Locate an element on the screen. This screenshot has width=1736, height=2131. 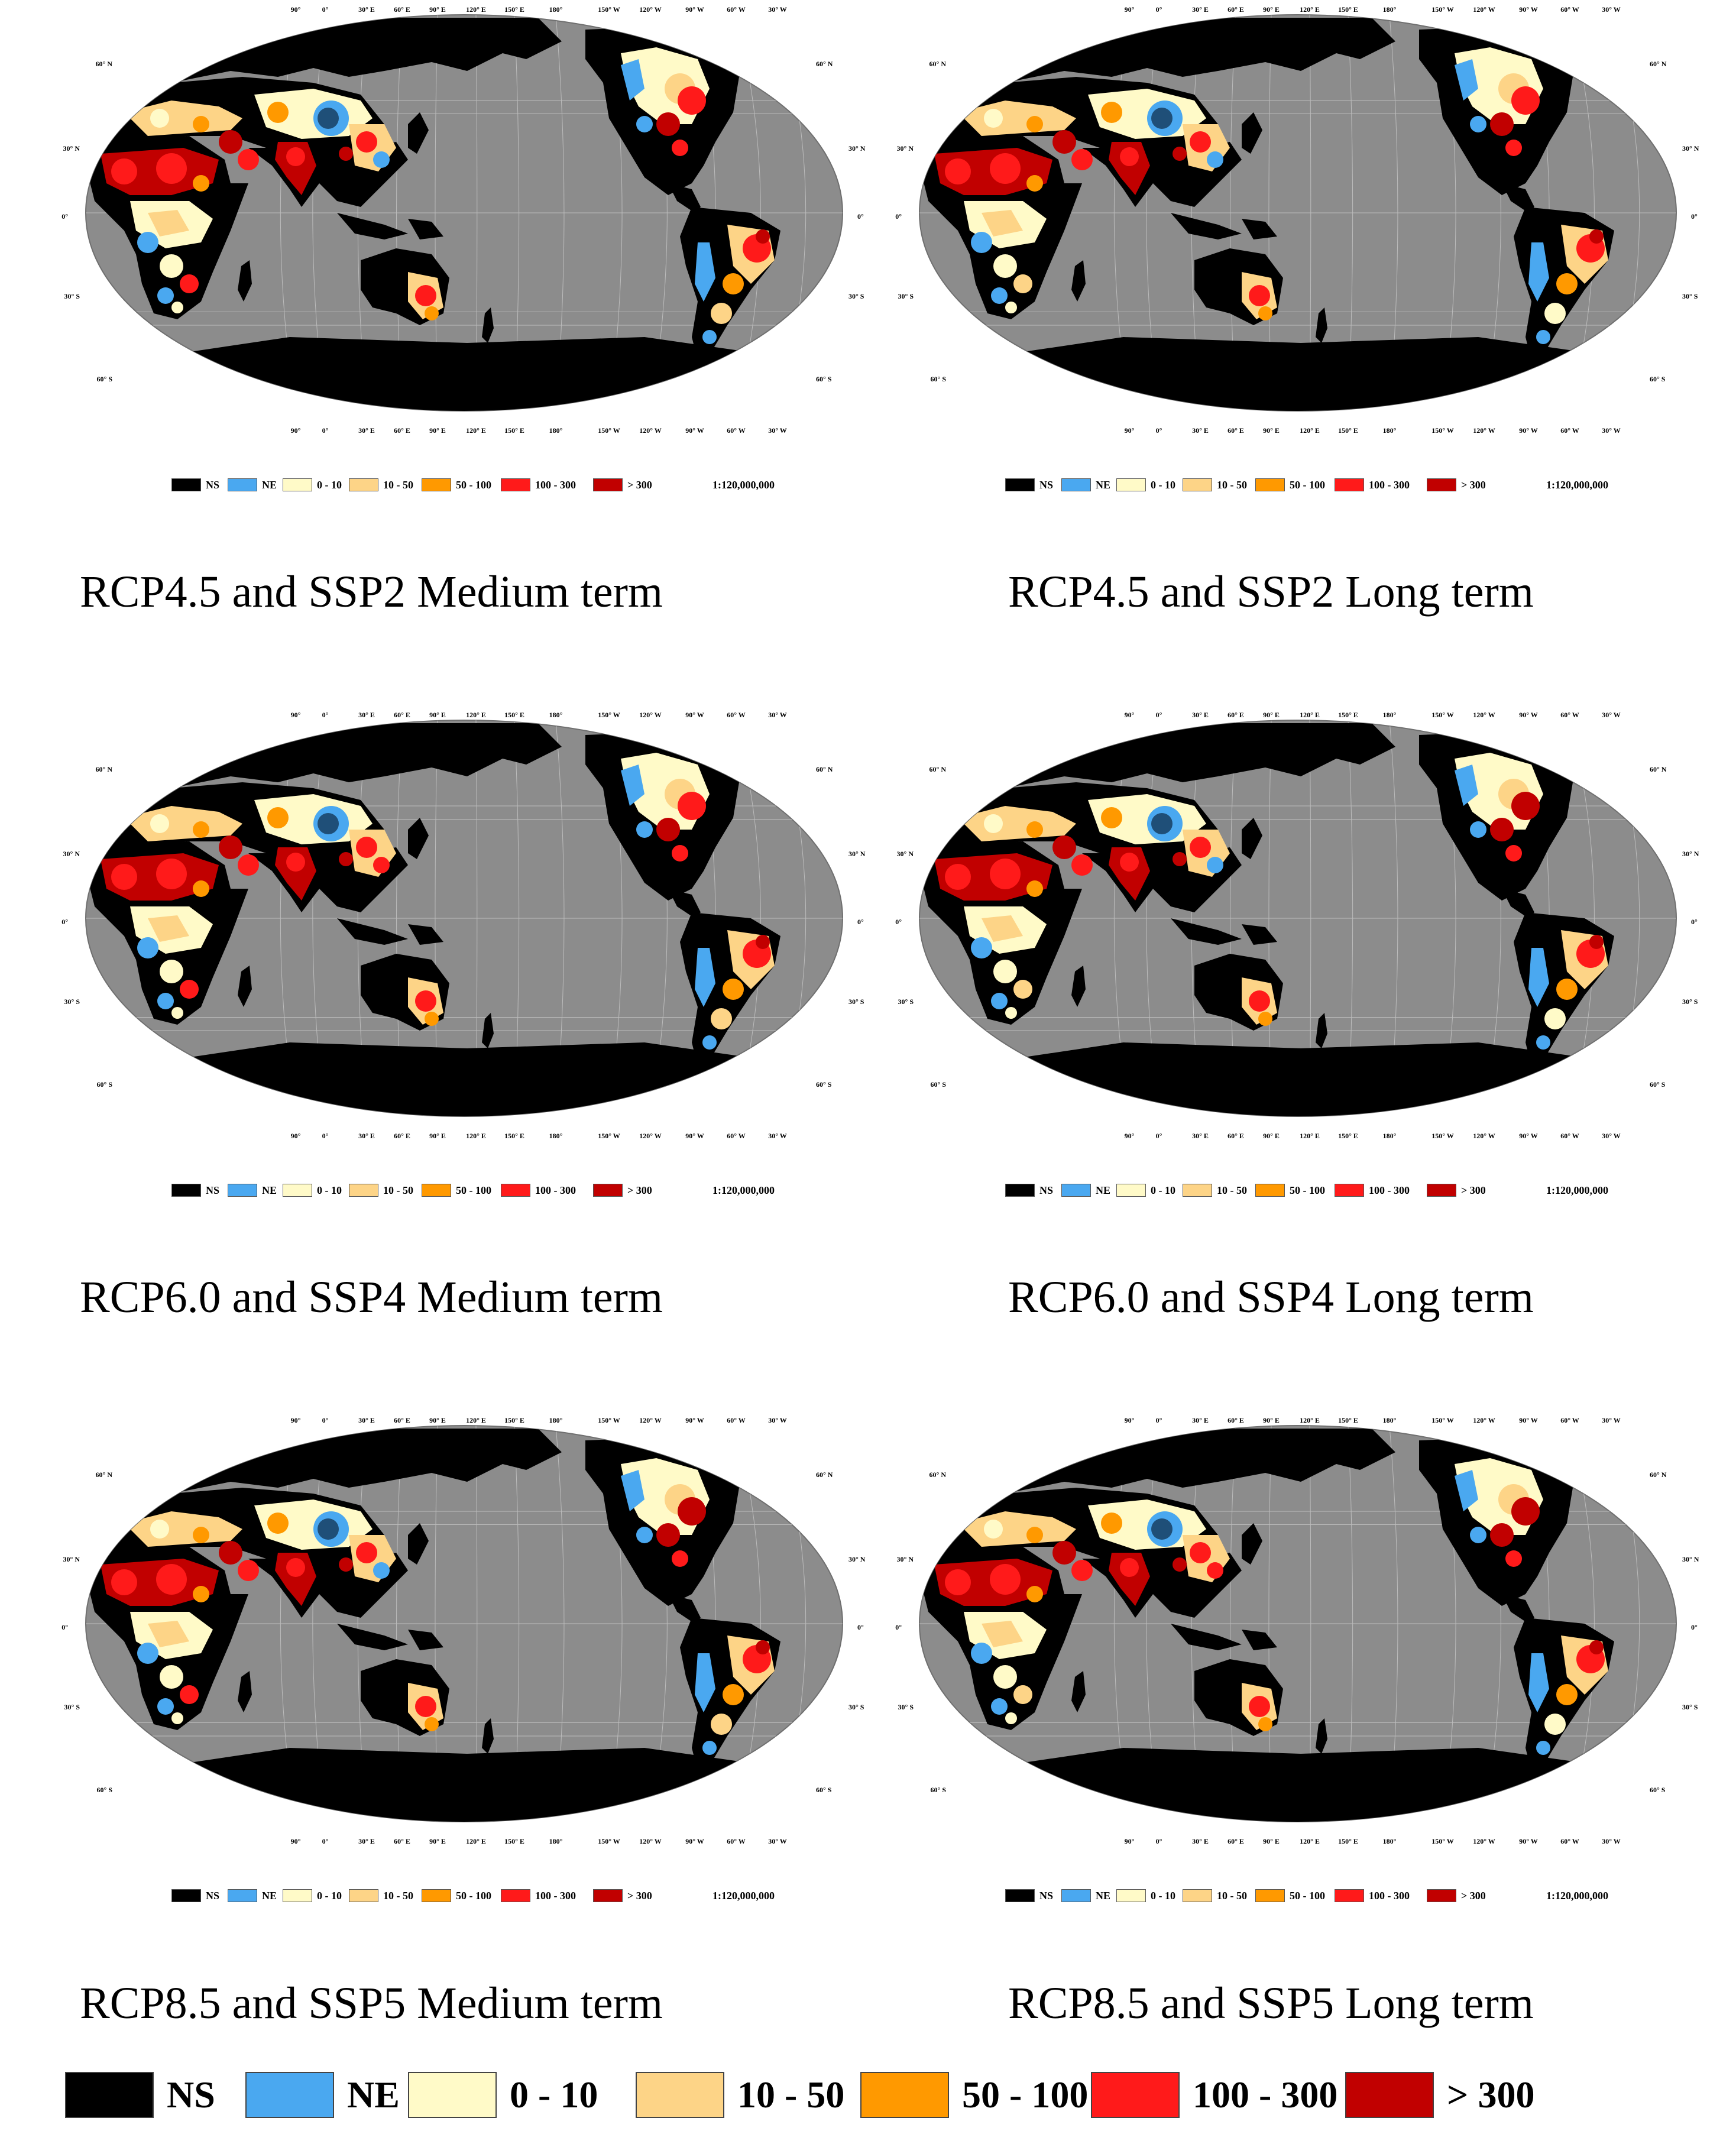
panel-caption: RCP8.5 and SSP5 Medium term is located at coordinates (371, 2003).